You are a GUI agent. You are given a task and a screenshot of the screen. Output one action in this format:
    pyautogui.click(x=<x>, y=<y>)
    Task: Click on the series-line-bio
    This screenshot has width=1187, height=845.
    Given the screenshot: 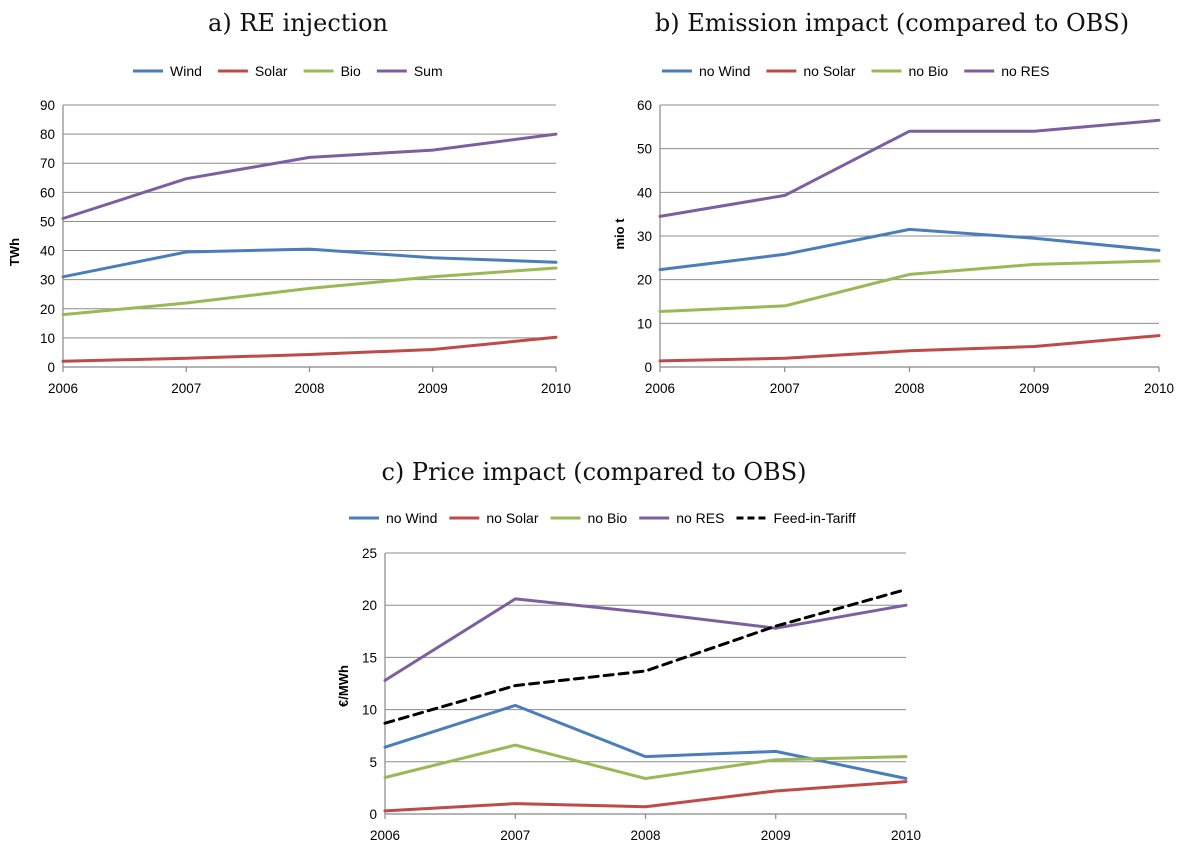 What is the action you would take?
    pyautogui.click(x=309, y=291)
    